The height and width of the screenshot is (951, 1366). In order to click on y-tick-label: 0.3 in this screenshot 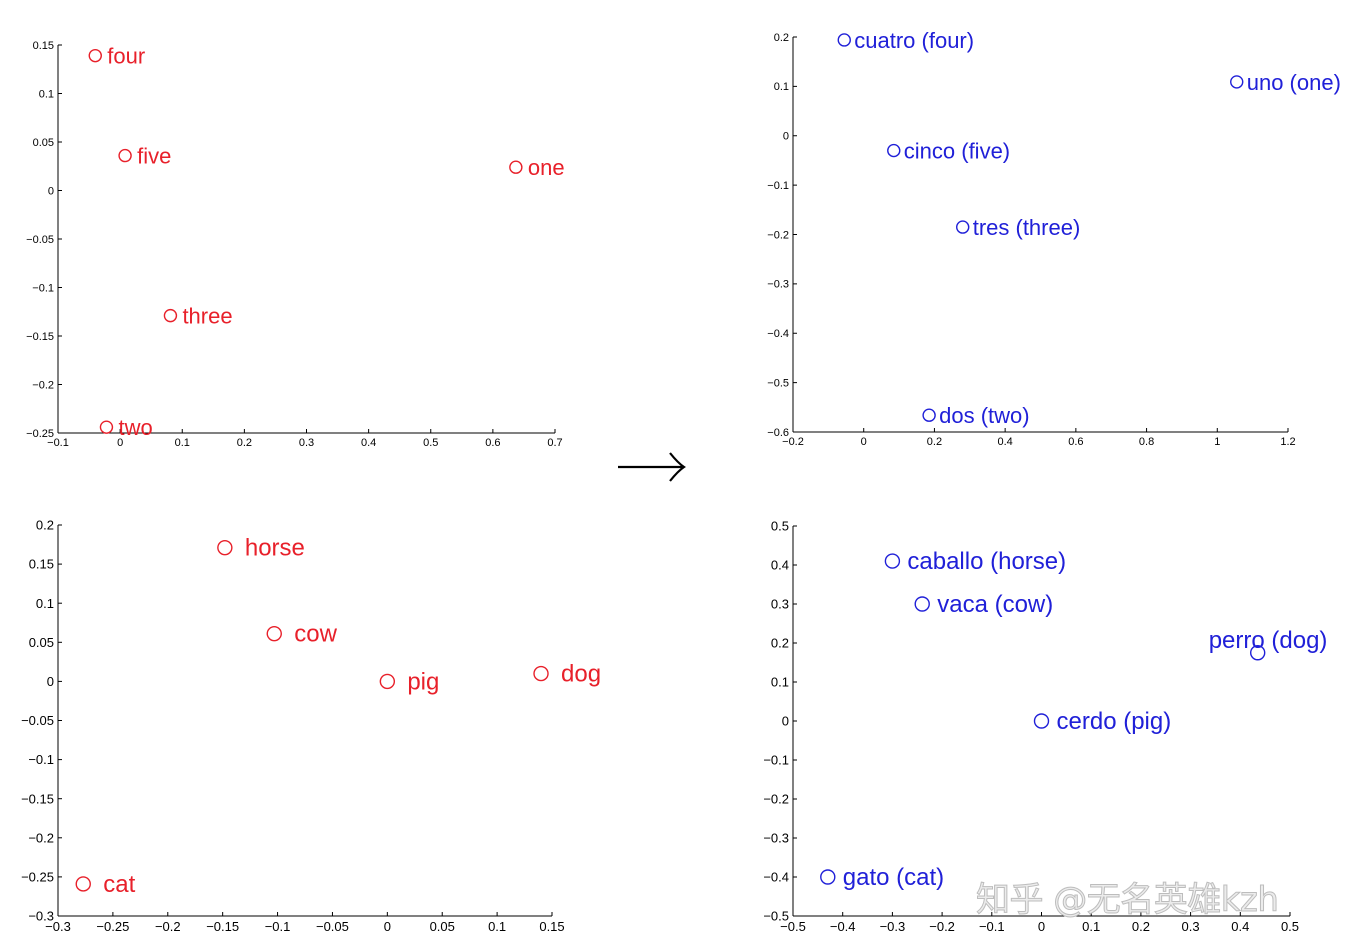, I will do `click(780, 604)`.